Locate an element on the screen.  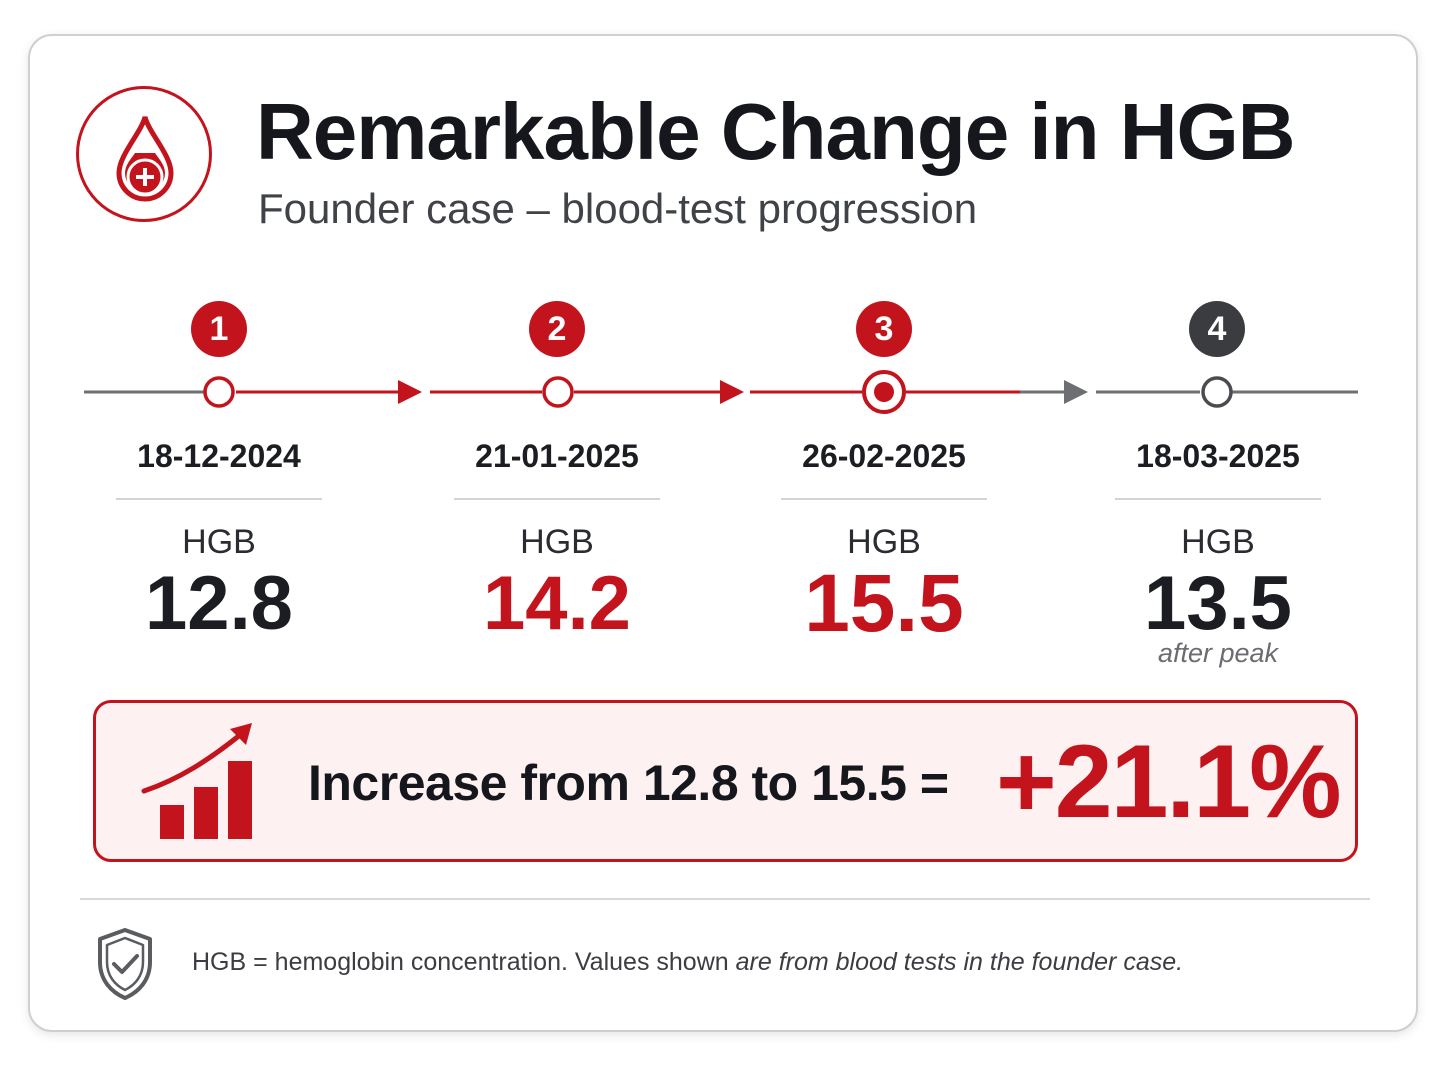
hgb-value: 12.8 is located at coordinates (219, 603).